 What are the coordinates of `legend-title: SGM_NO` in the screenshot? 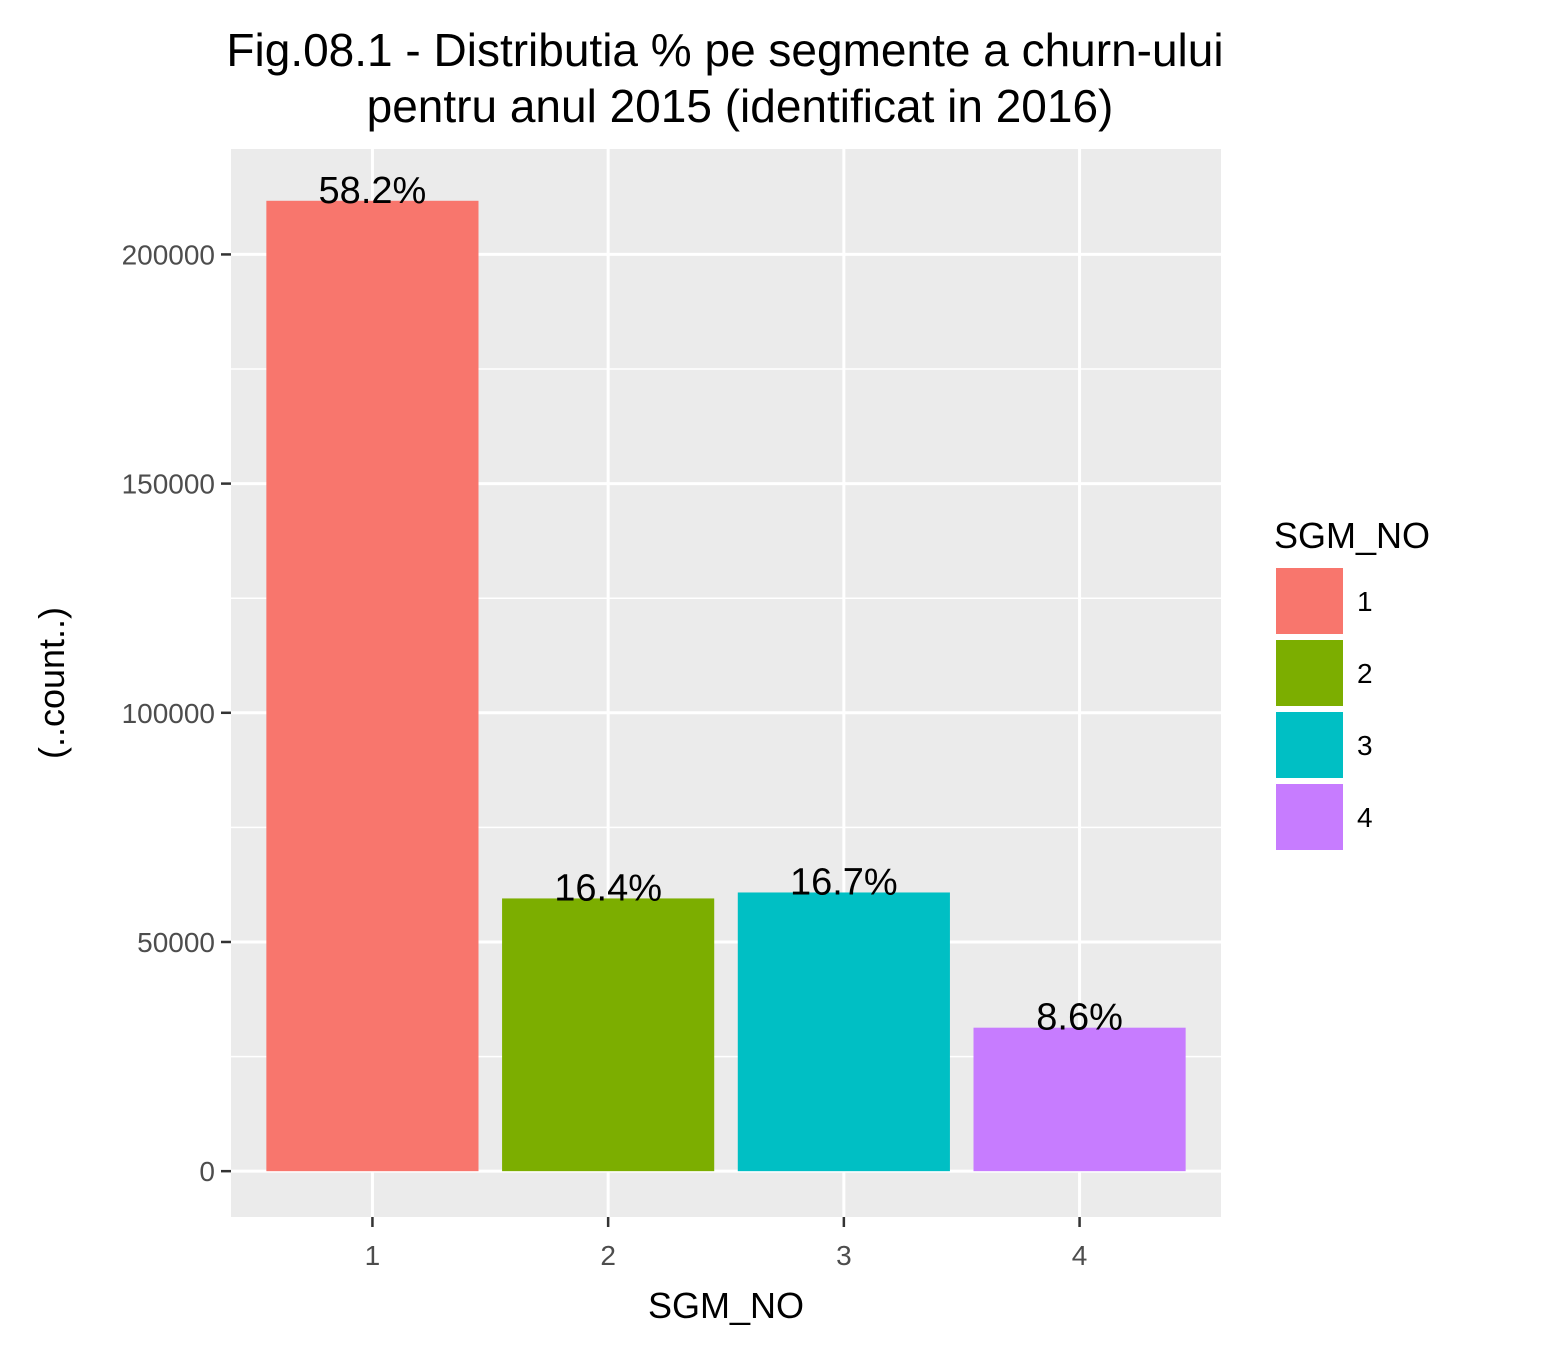 It's located at (1352, 535).